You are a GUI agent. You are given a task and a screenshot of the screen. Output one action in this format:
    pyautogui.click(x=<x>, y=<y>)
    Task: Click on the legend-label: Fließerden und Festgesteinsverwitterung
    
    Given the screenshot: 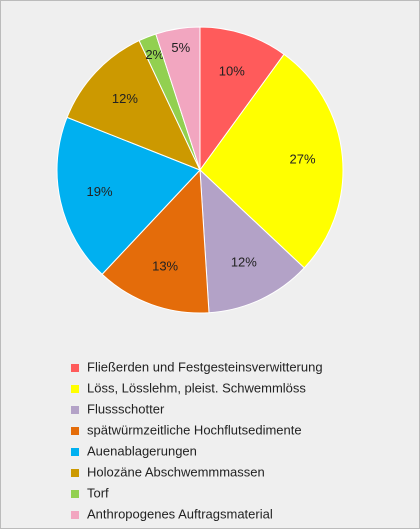 What is the action you would take?
    pyautogui.click(x=205, y=366)
    